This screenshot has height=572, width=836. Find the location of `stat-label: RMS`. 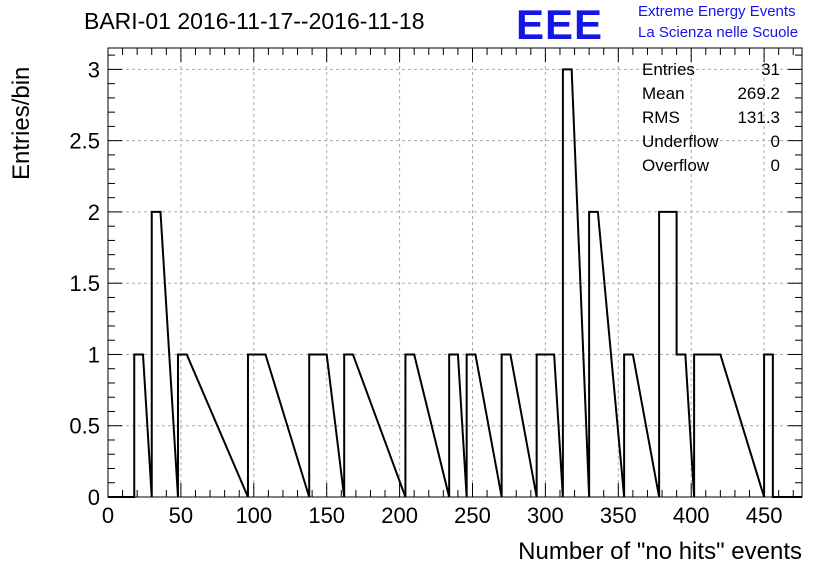

stat-label: RMS is located at coordinates (661, 117).